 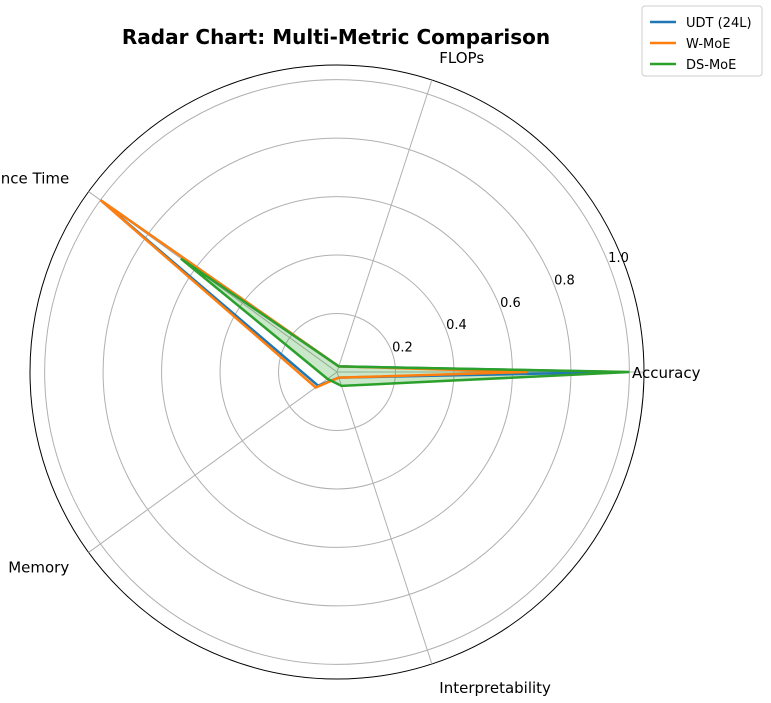 I want to click on axis-label: Interpretability, so click(x=495, y=688).